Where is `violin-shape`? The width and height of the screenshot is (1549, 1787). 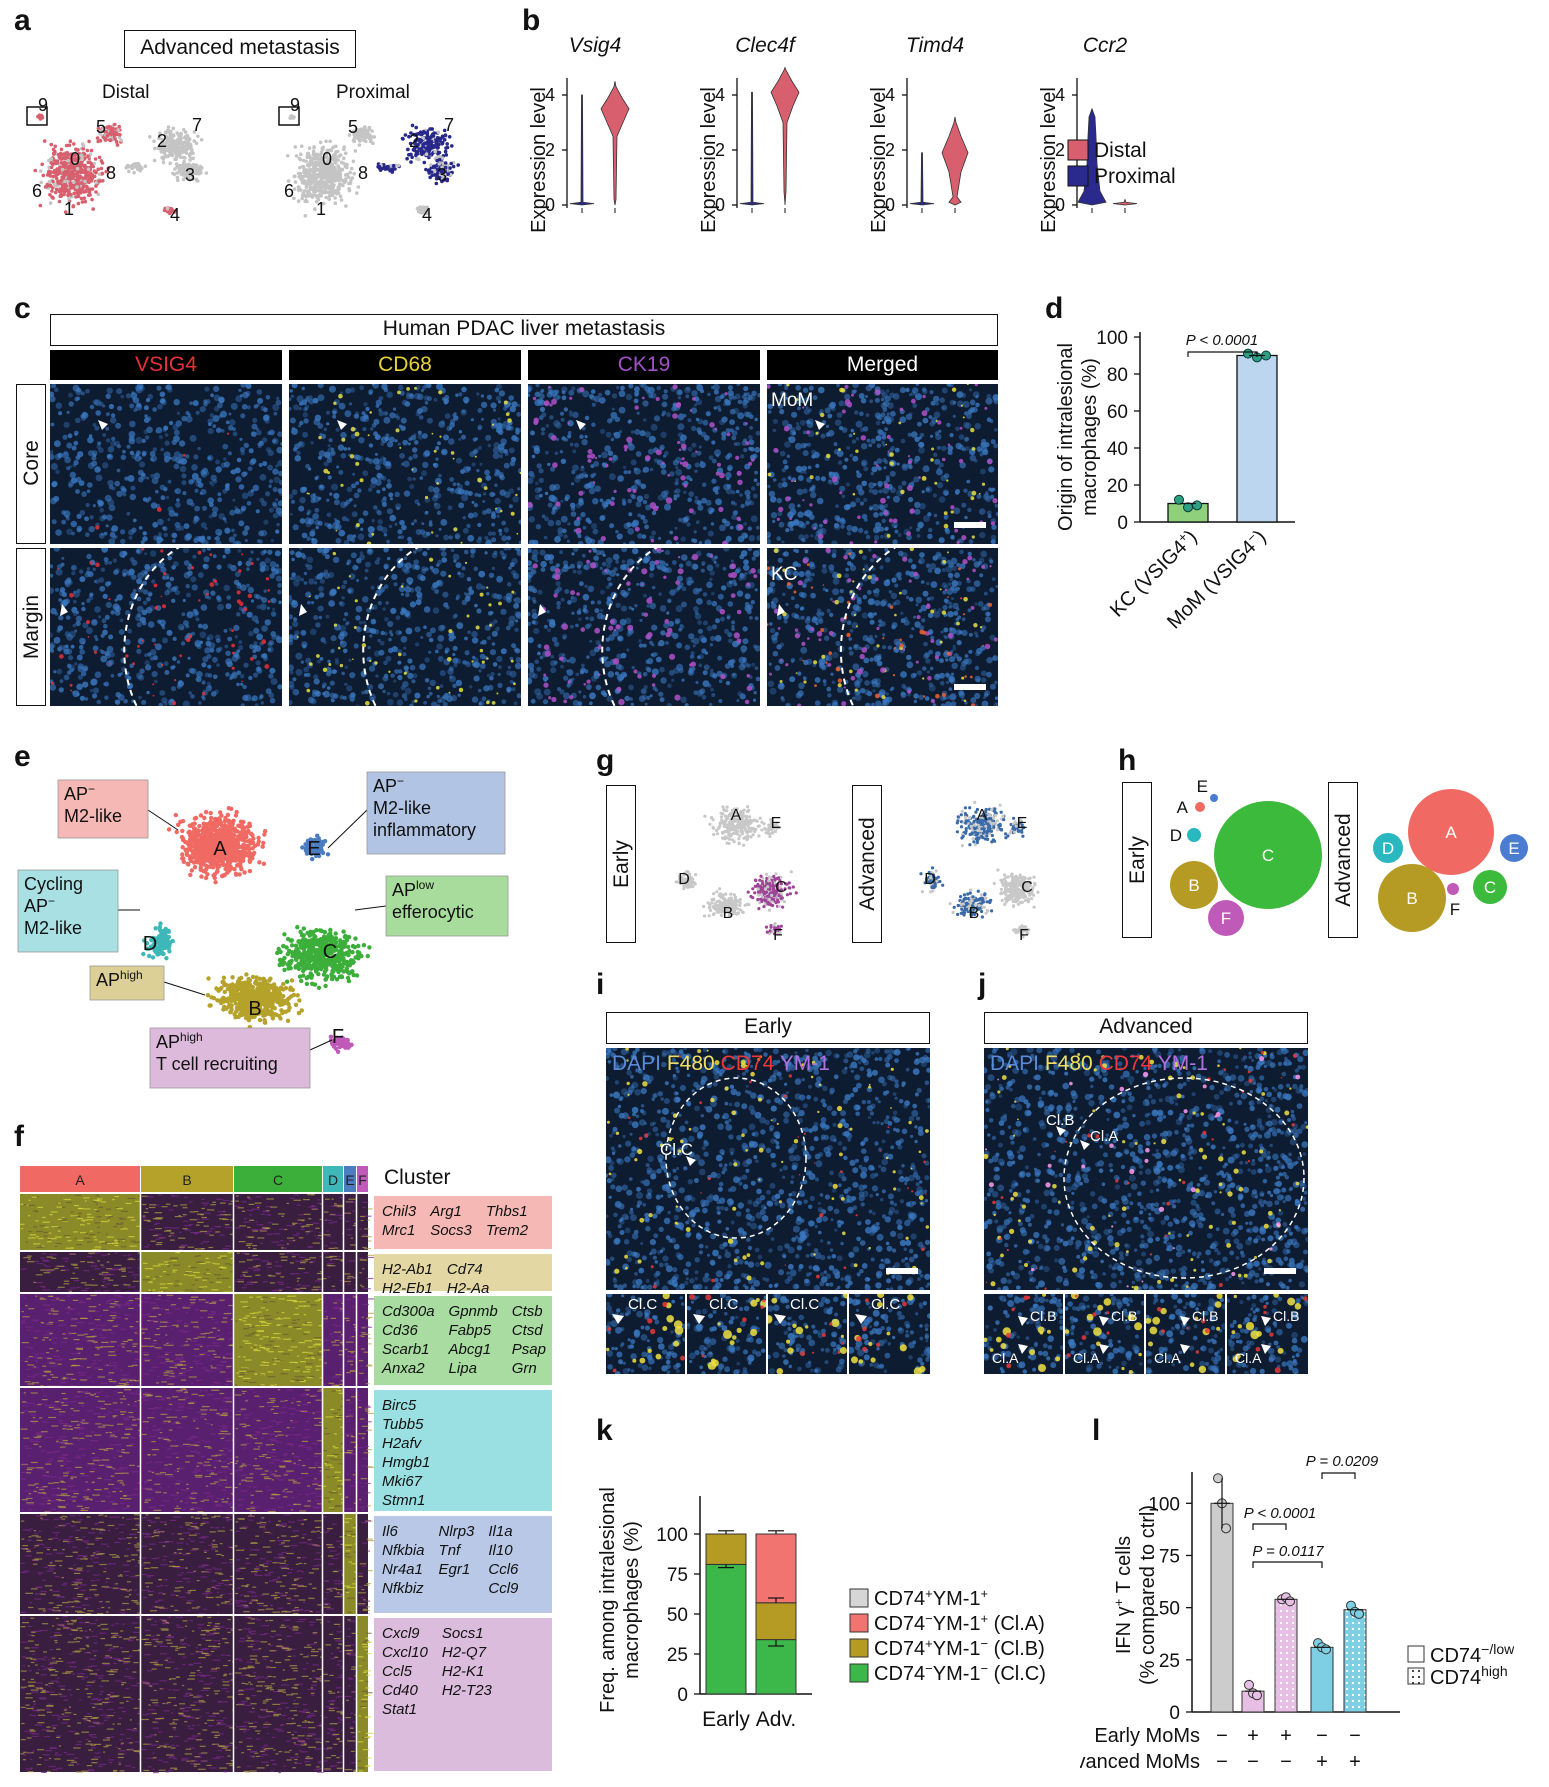 violin-shape is located at coordinates (1125, 202).